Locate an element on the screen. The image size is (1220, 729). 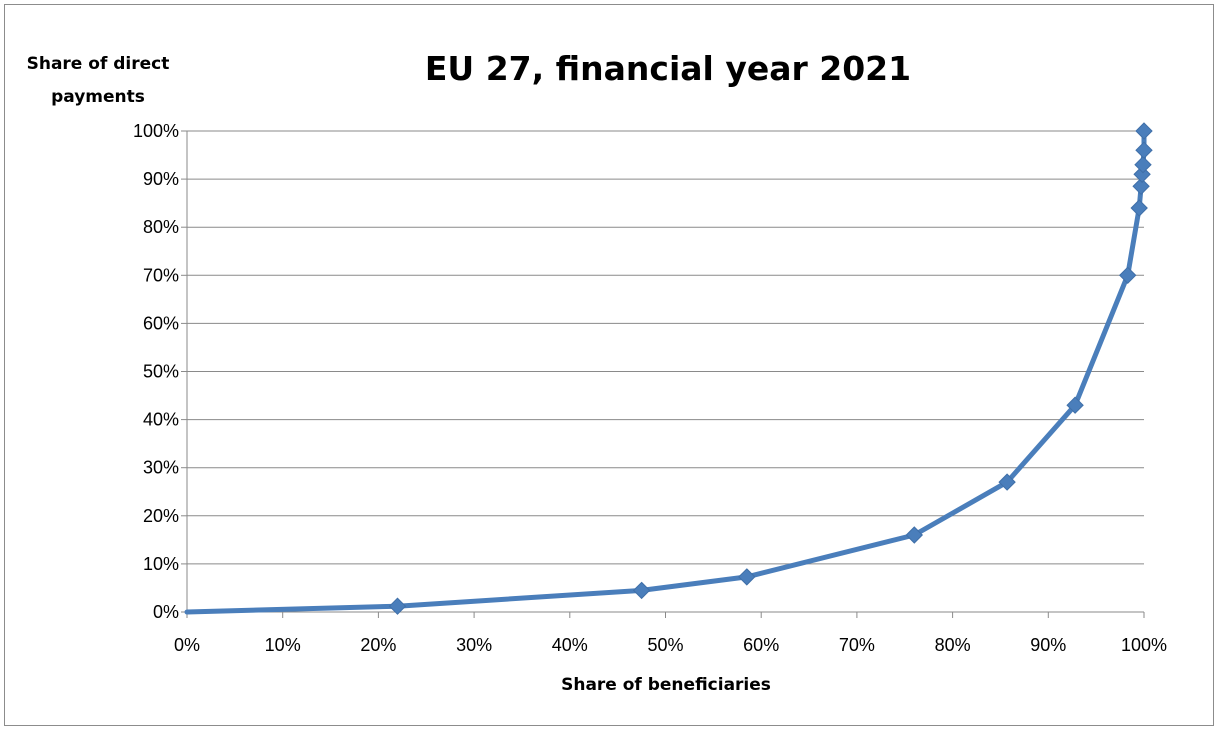
x-tick-label: 80% is located at coordinates (953, 645).